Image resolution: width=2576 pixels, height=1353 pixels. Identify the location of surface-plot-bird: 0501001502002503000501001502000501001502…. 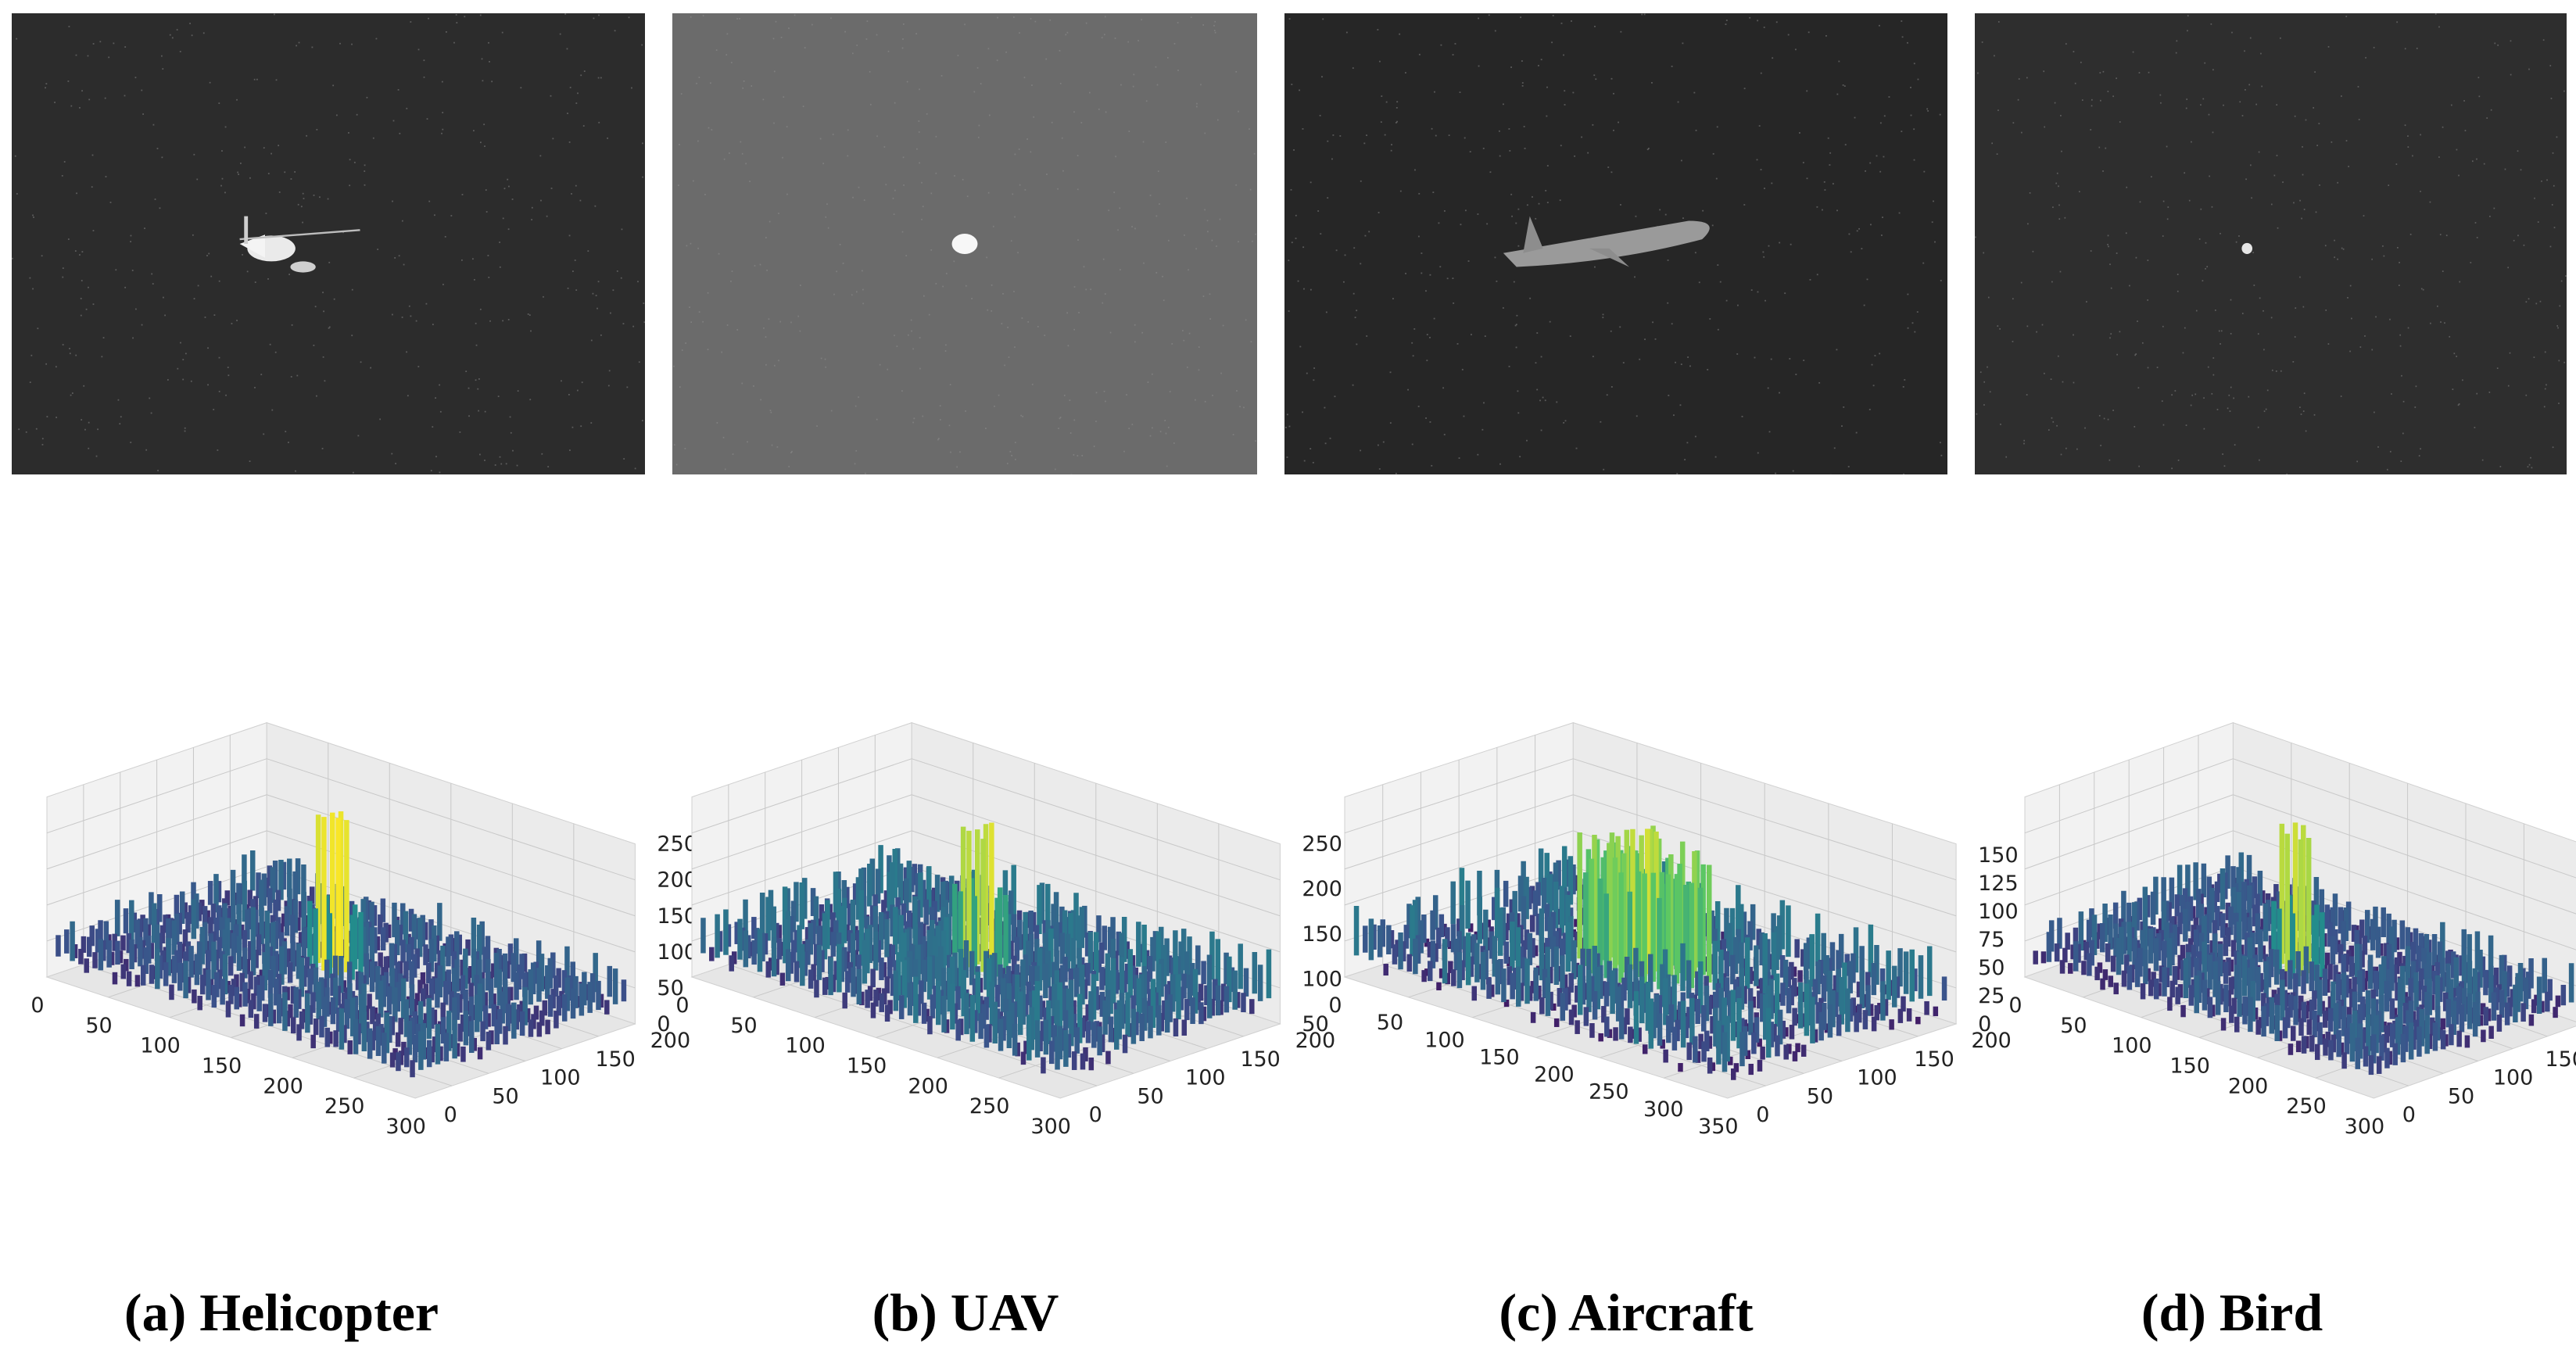
(2288, 986).